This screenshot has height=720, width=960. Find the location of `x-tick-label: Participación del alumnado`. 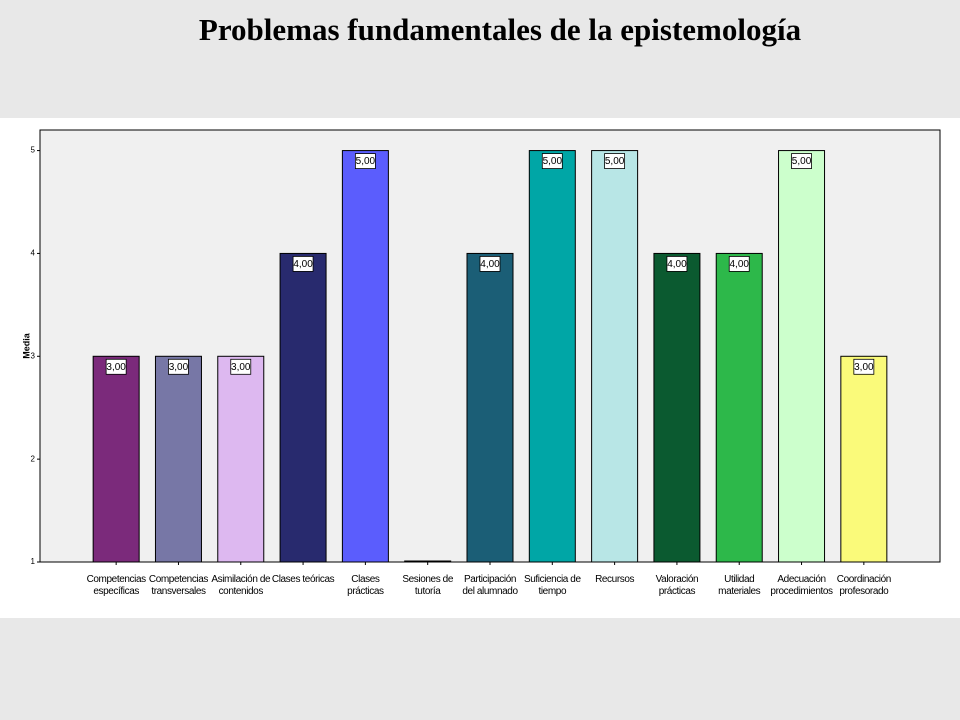

x-tick-label: Participación del alumnado is located at coordinates (490, 585).